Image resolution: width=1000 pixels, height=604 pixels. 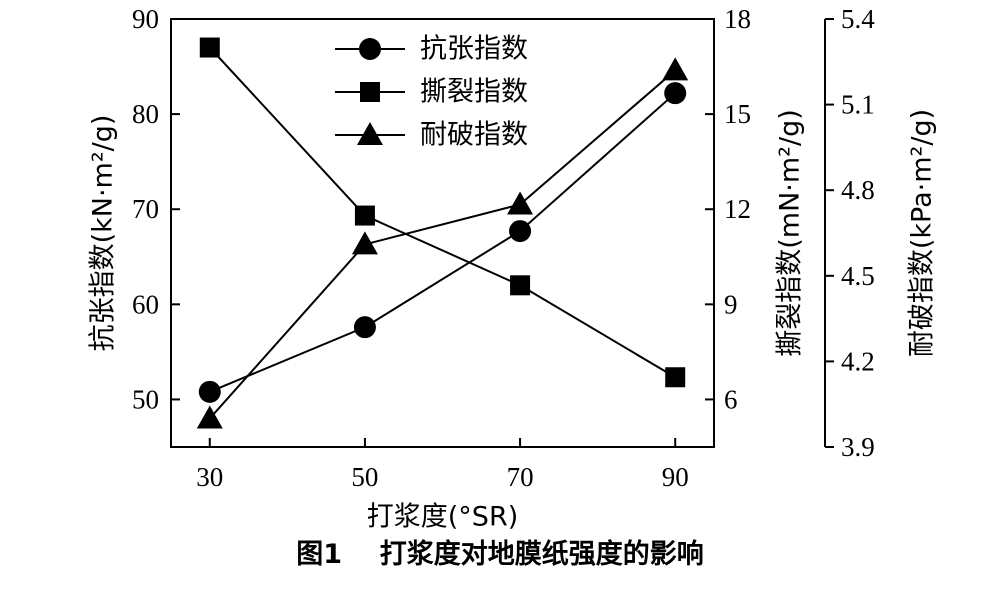 What do you see at coordinates (731, 304) in the screenshot?
I see `right-tear-tick-label: 9` at bounding box center [731, 304].